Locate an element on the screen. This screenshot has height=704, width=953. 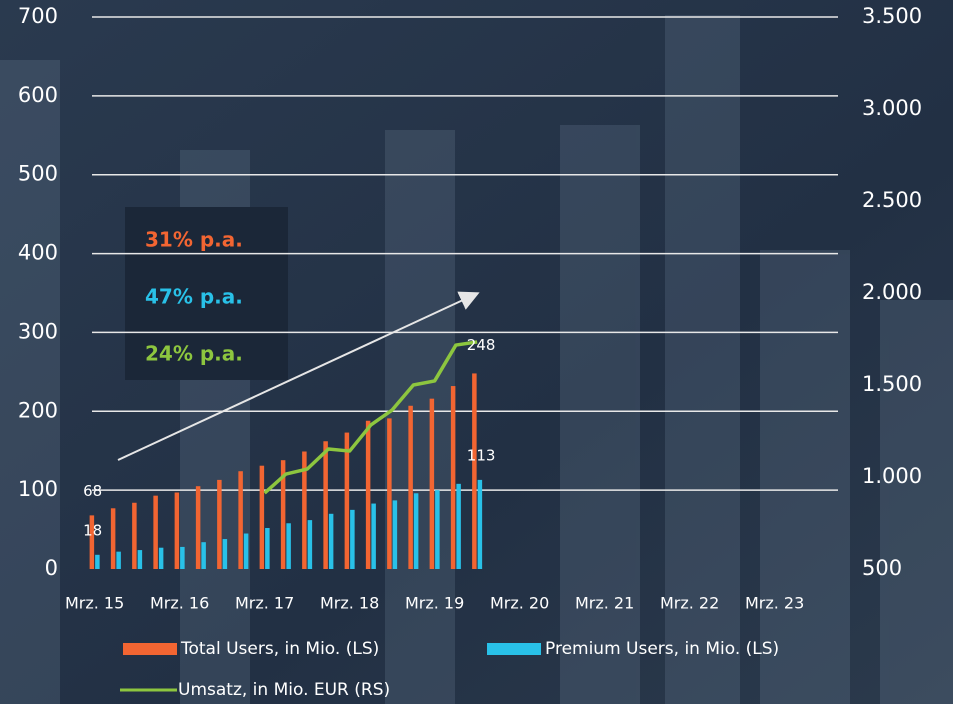
annotation: 47% p.a. is located at coordinates (194, 297).